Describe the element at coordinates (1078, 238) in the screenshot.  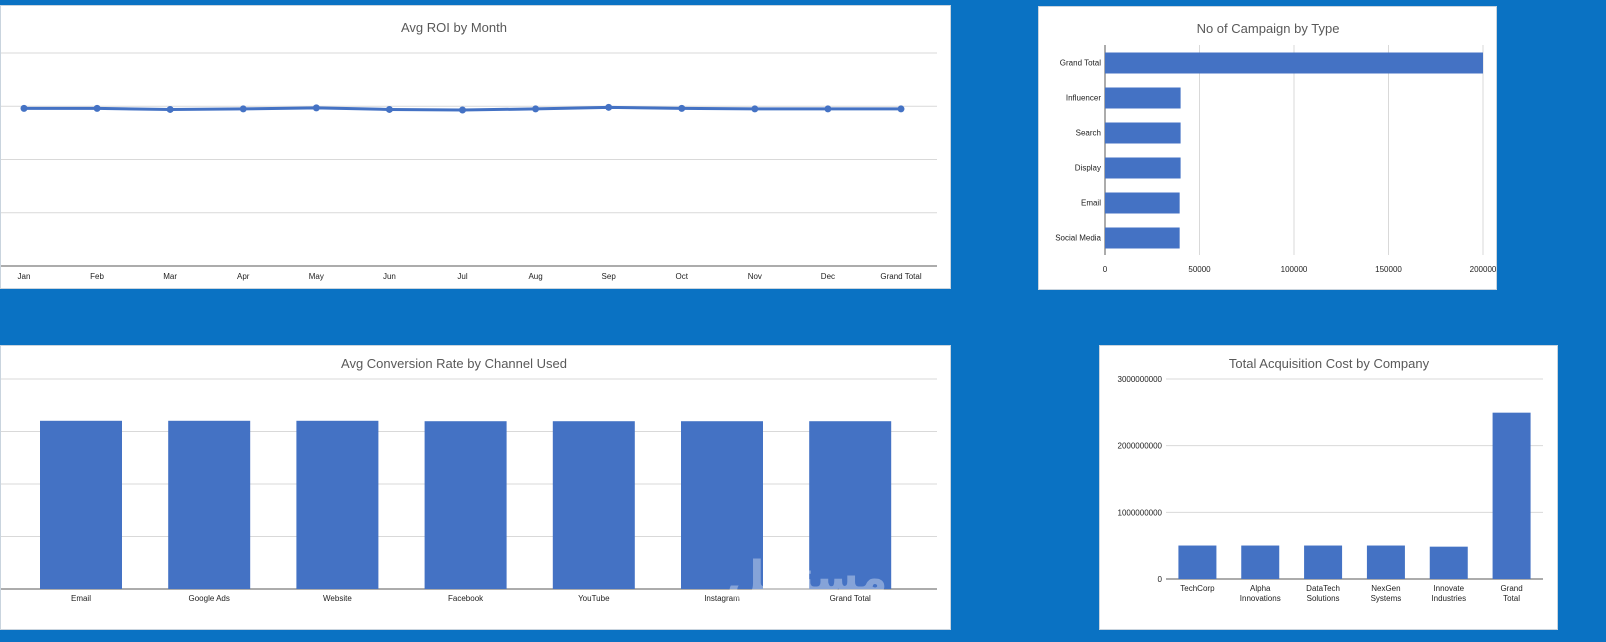
I see `y-tick-label: Social Media` at that location.